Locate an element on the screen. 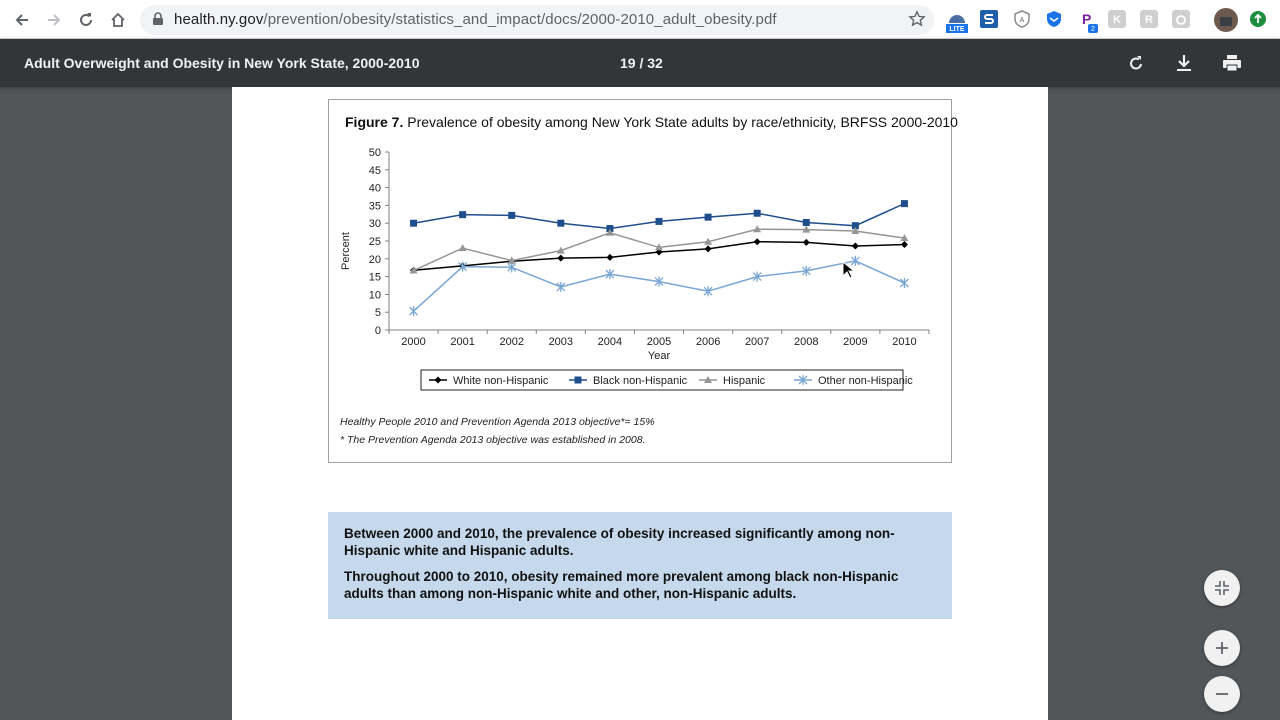 This screenshot has height=720, width=1280. x-tick-label: 2005 is located at coordinates (659, 342).